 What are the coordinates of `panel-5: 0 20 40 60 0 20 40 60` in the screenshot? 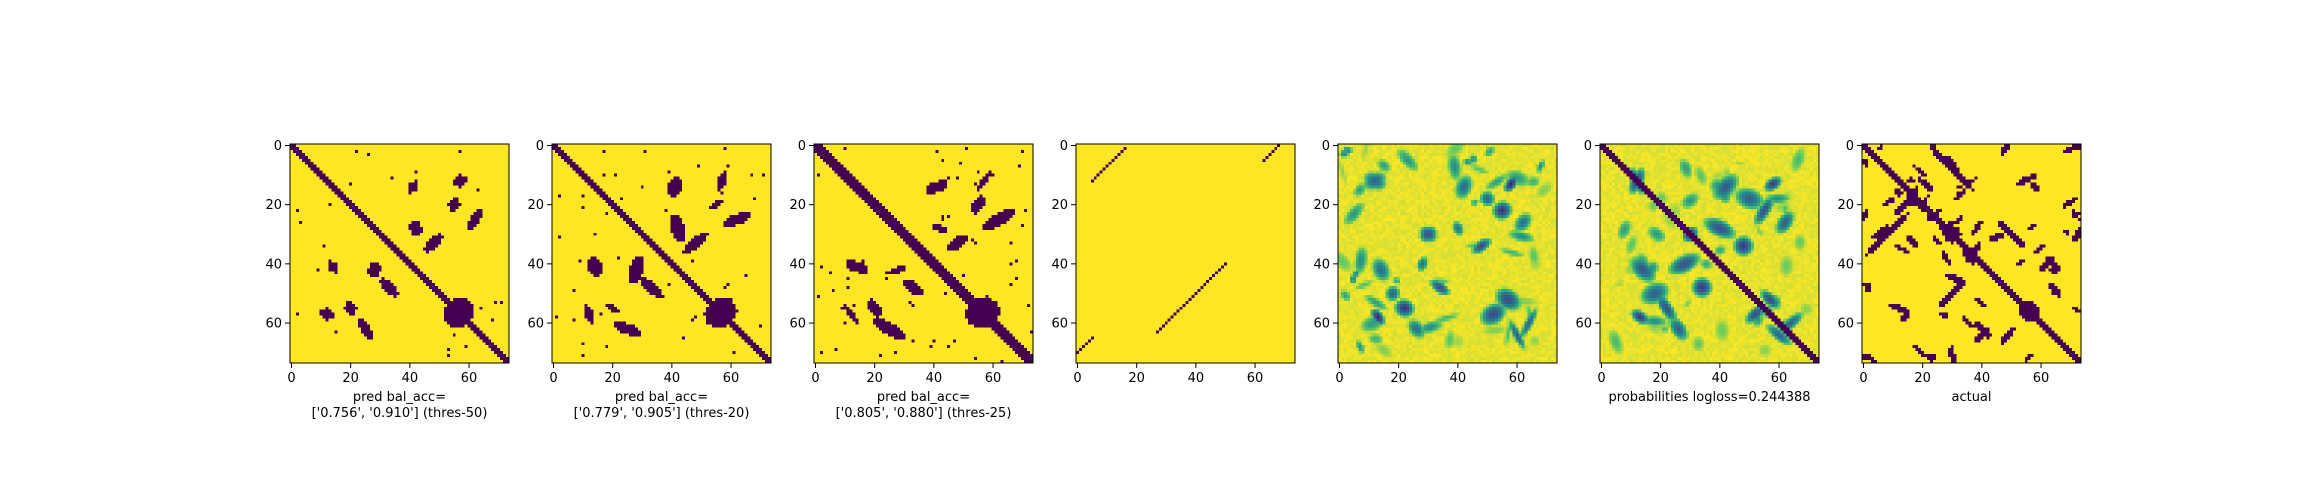 It's located at (1435, 262).